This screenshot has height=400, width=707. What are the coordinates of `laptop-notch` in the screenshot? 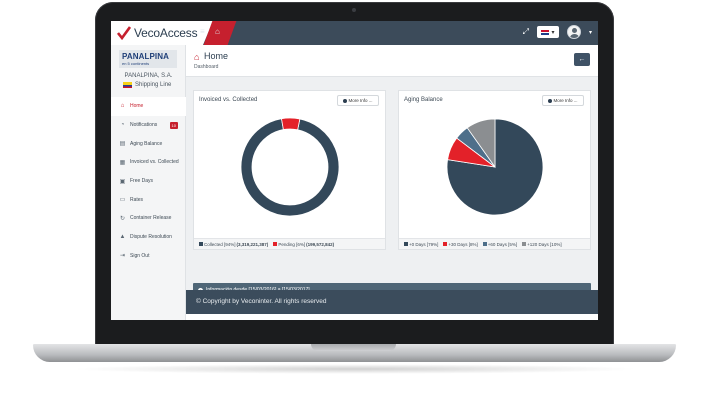 It's located at (353, 347).